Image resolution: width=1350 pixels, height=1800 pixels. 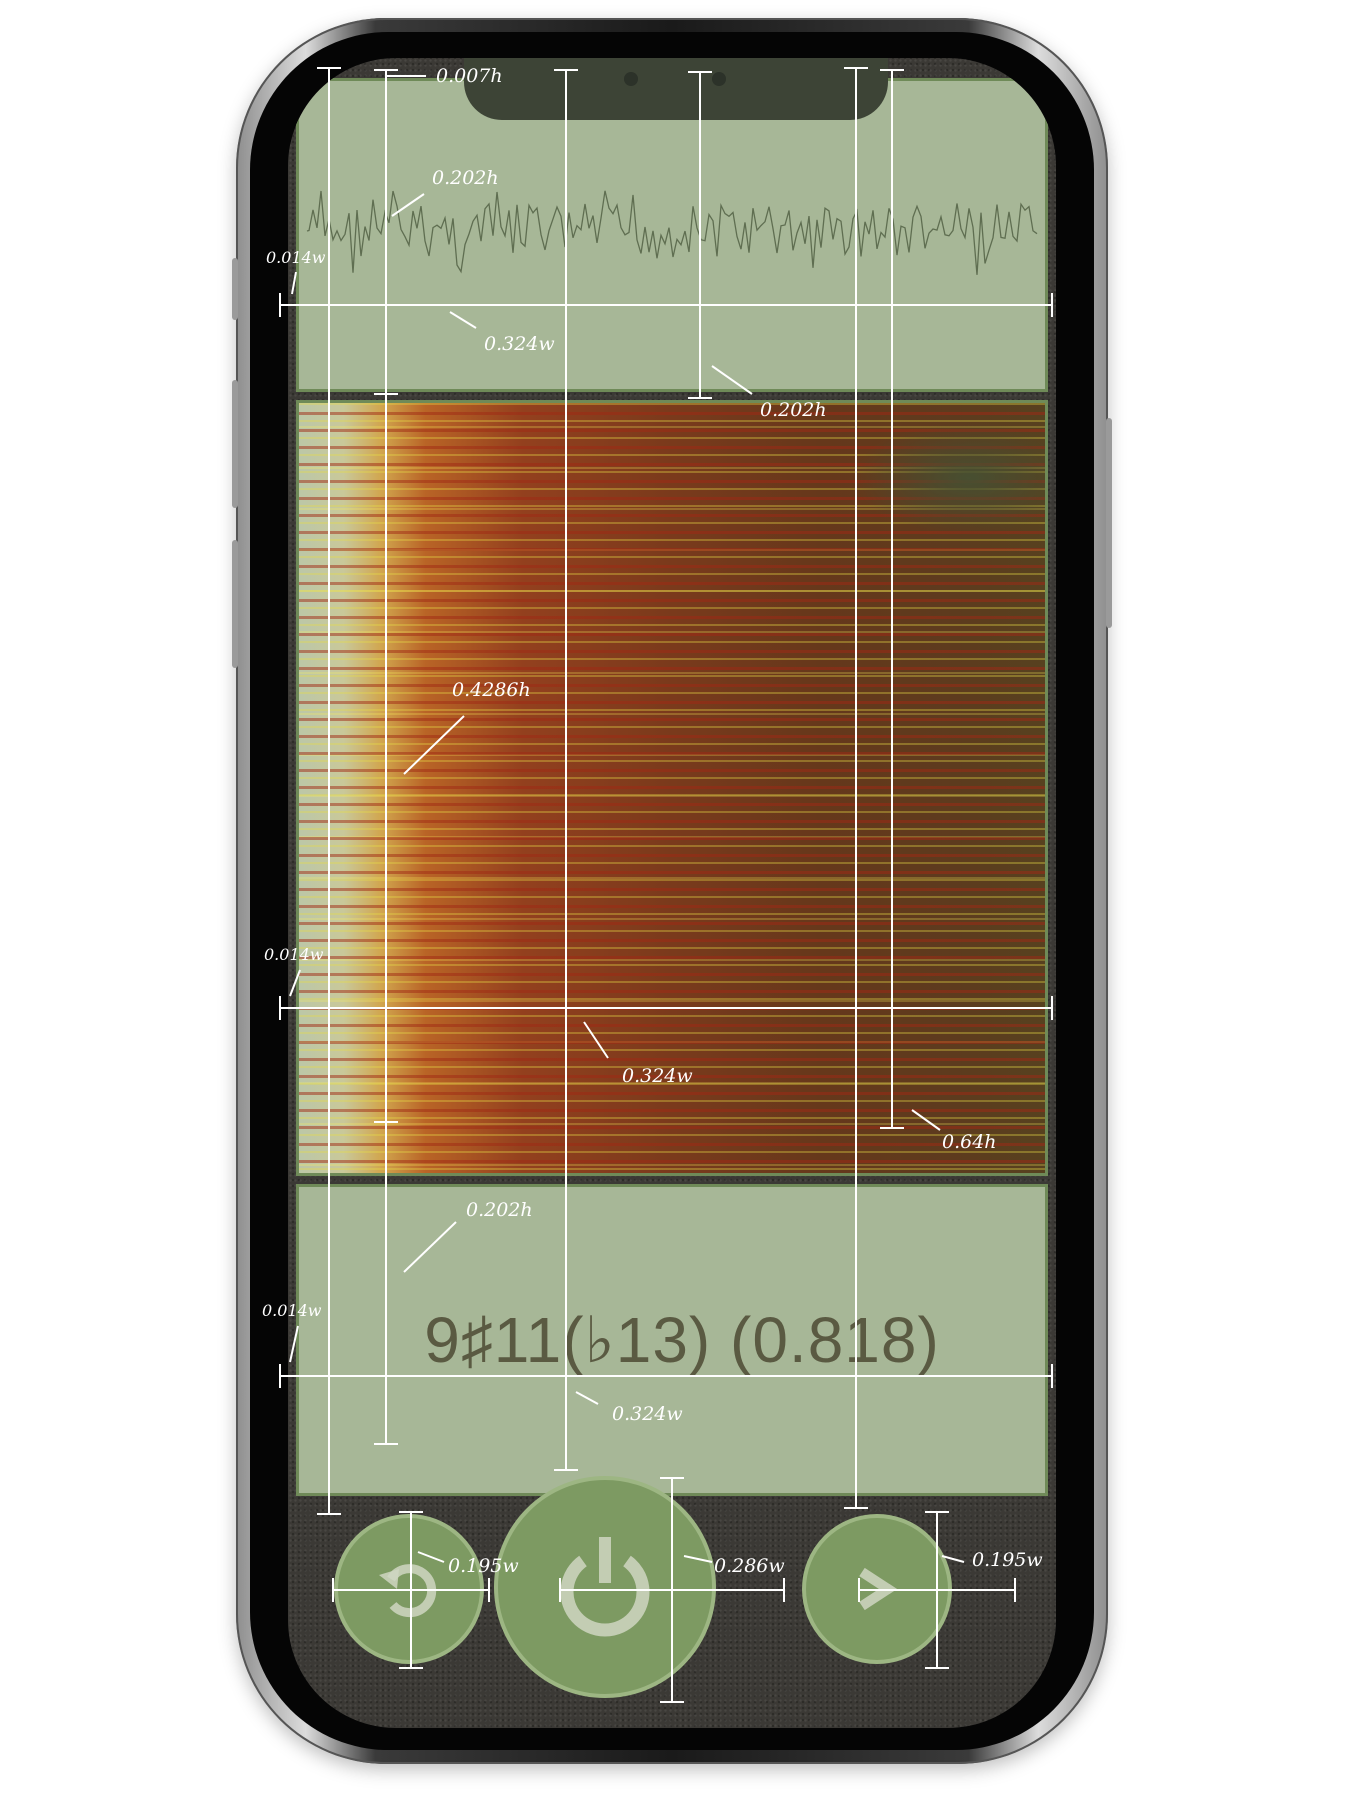 I want to click on silent-switch, so click(x=235, y=289).